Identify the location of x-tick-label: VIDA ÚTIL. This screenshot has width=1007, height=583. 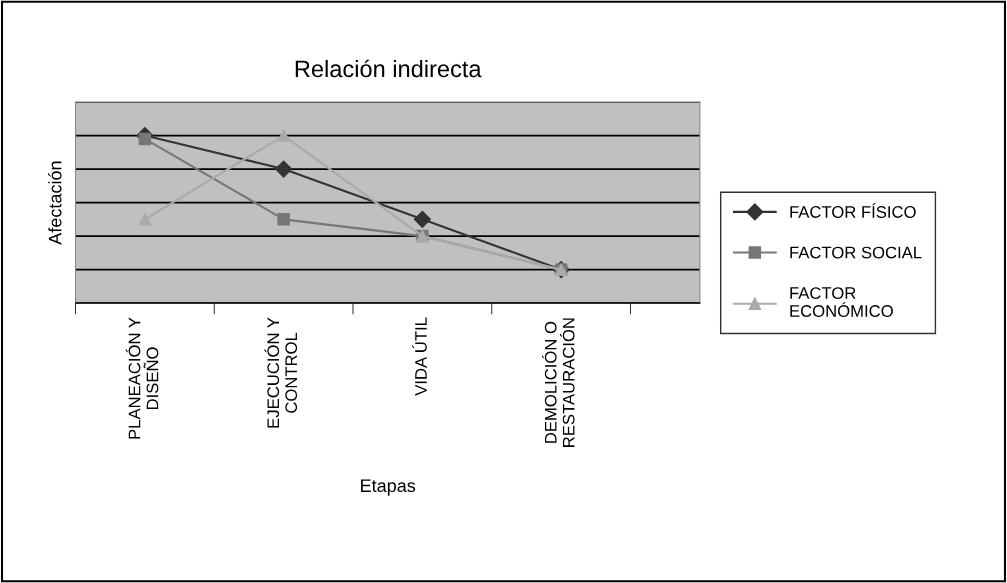
(419, 356).